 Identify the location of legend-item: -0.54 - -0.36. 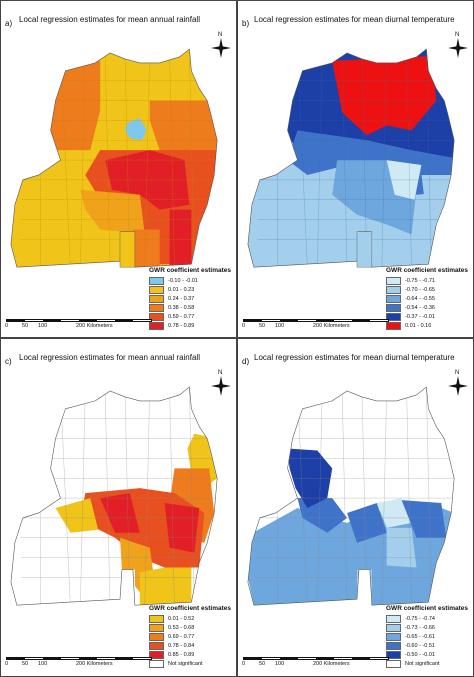
(427, 307).